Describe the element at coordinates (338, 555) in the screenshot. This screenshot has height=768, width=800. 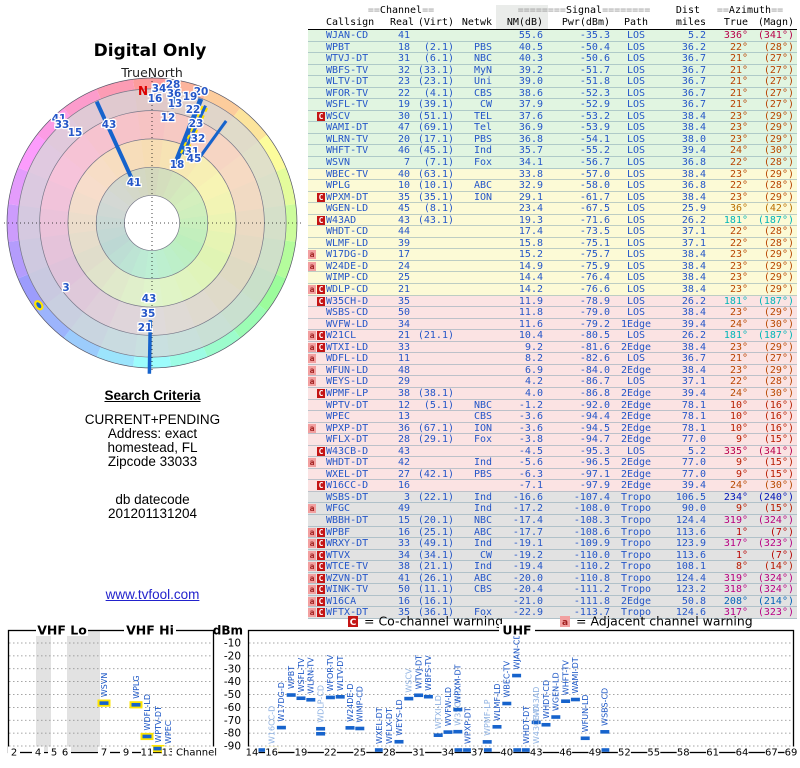
I see `cell-callsign: WTVX` at that location.